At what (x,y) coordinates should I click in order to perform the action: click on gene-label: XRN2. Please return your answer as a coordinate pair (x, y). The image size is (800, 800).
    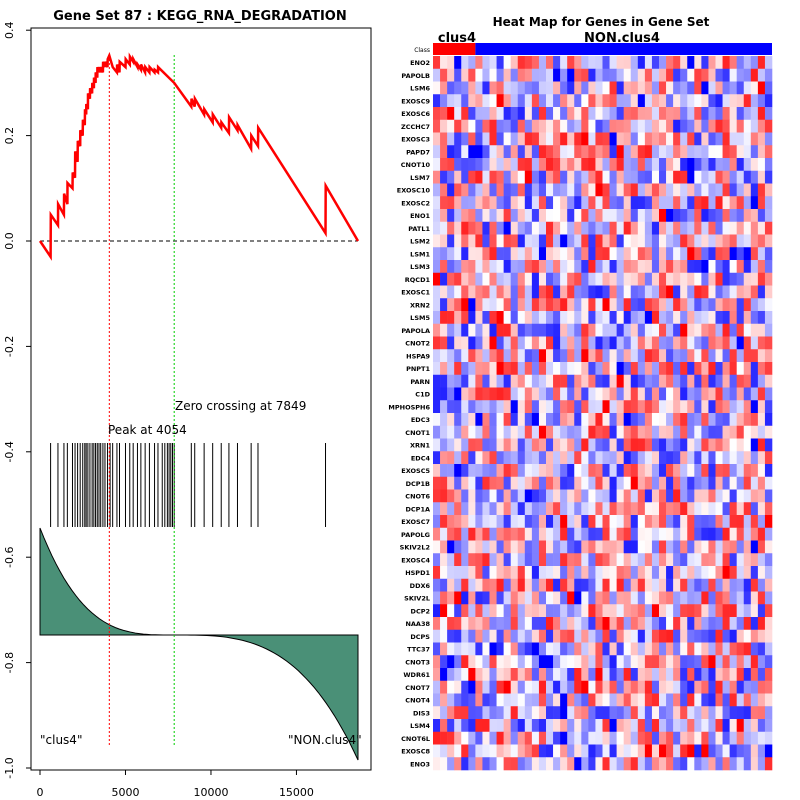
    Looking at the image, I should click on (420, 305).